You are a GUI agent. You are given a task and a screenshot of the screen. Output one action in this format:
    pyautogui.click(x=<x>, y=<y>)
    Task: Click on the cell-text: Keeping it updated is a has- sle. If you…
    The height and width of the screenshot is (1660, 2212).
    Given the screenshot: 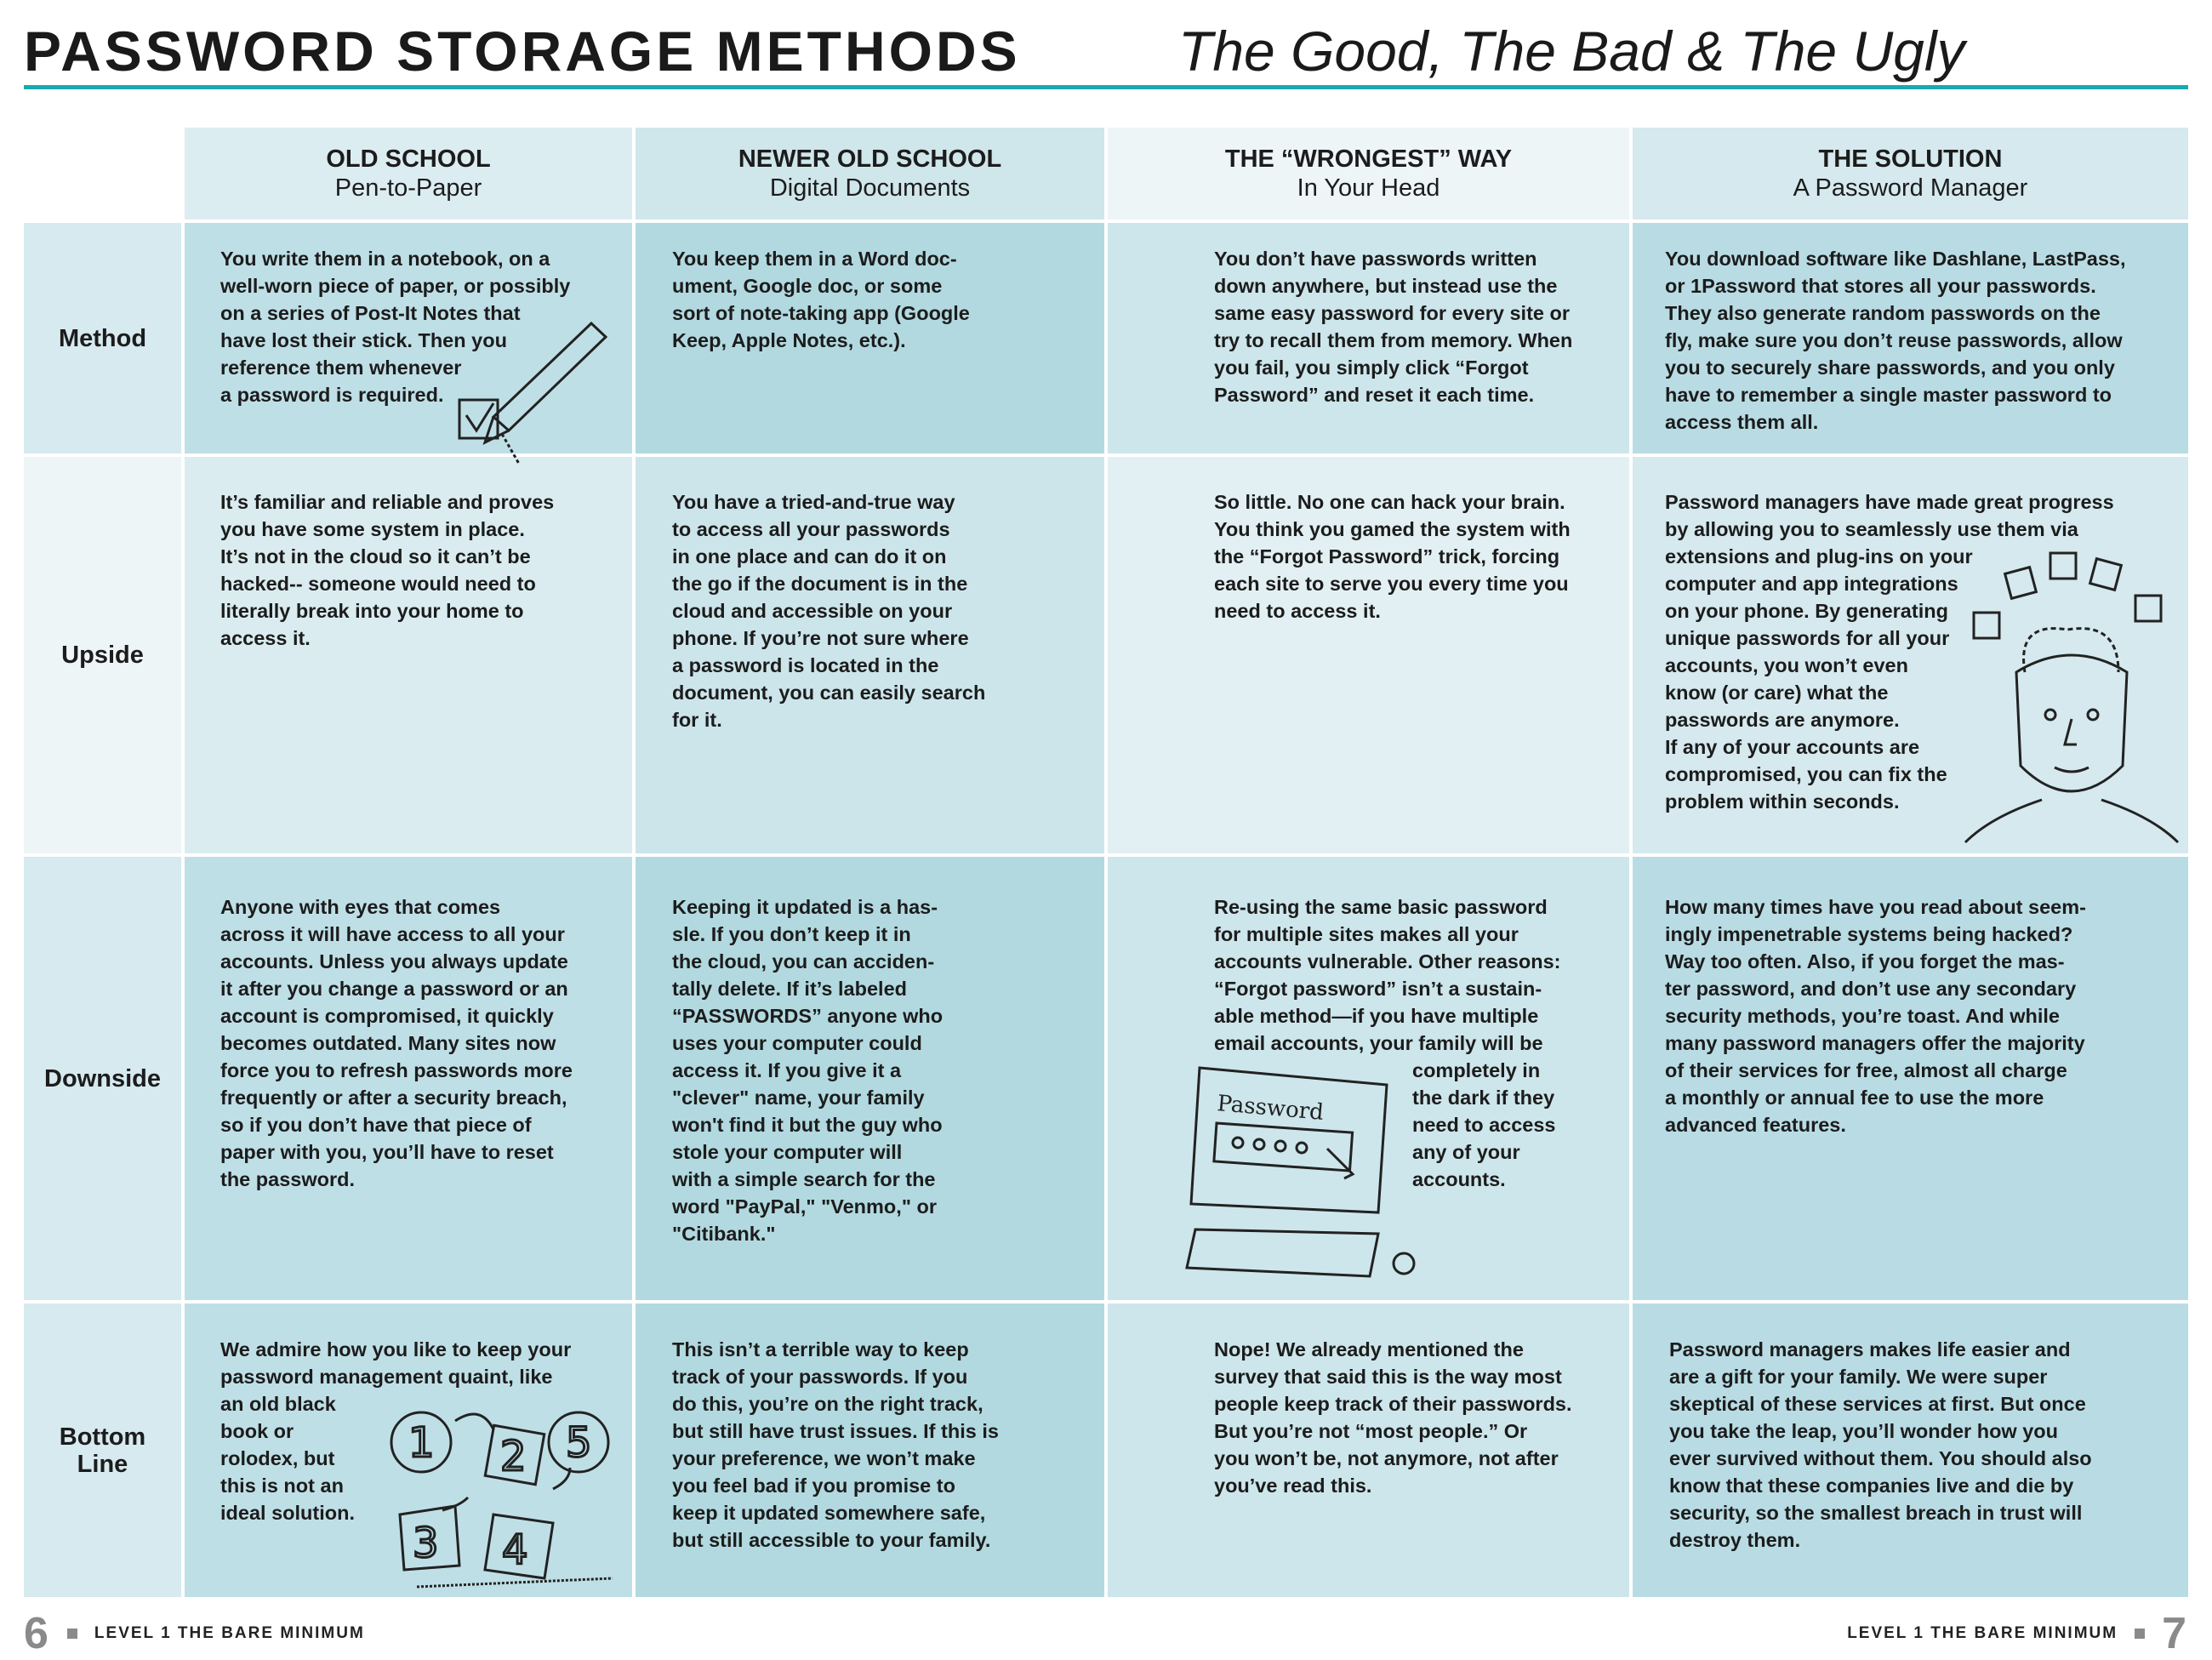 What is the action you would take?
    pyautogui.click(x=808, y=1070)
    